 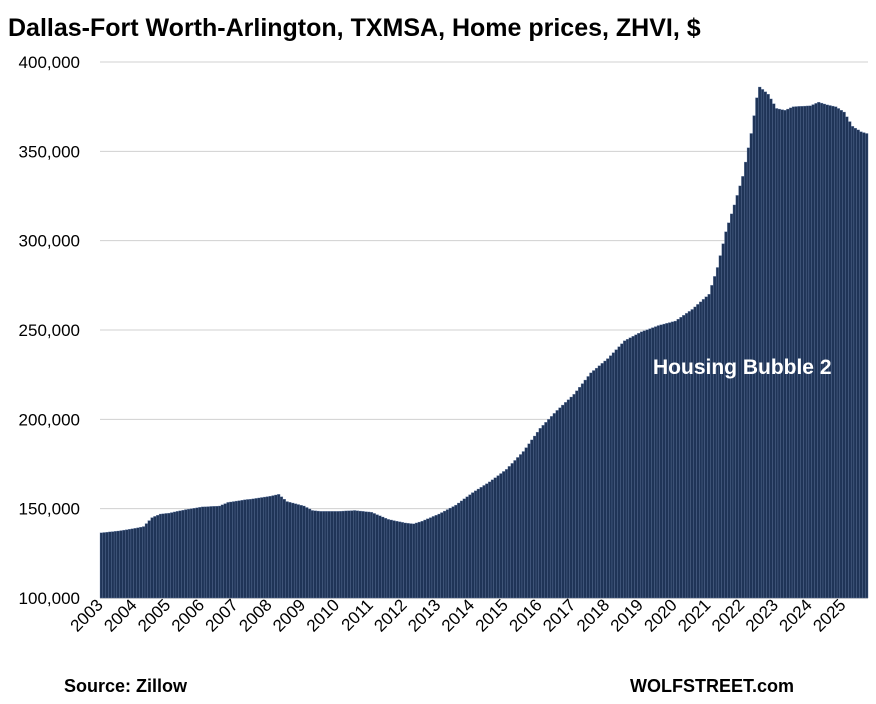 I want to click on x-tick-label: 2014, so click(x=458, y=615).